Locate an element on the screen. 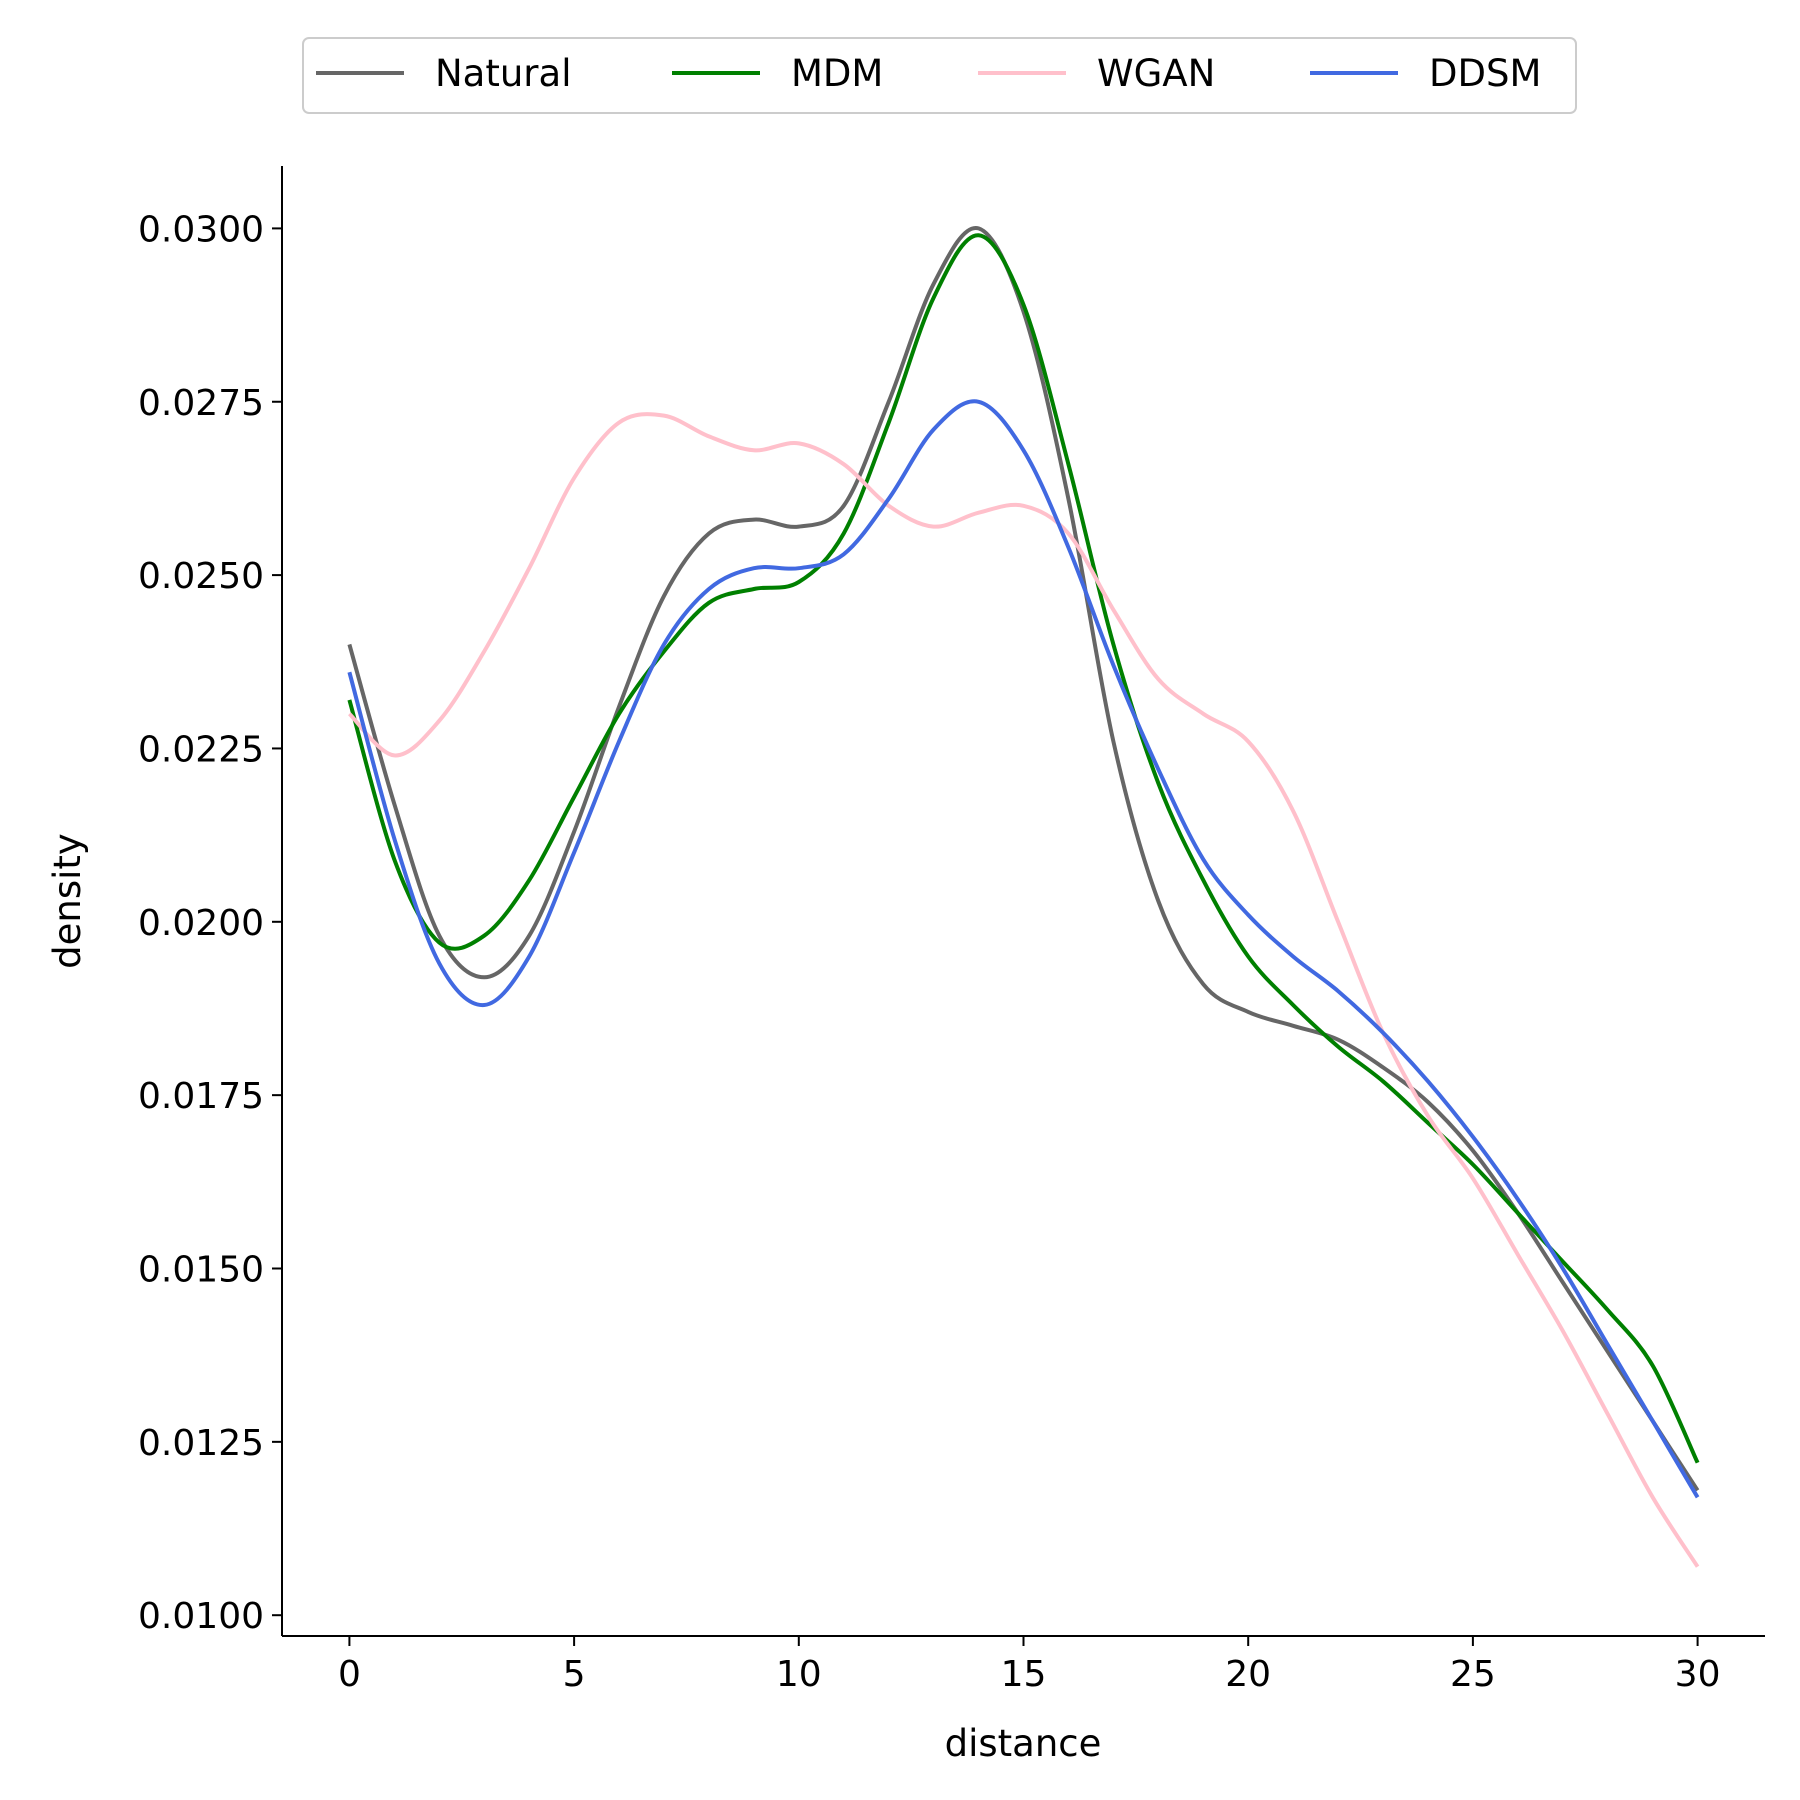 The height and width of the screenshot is (1800, 1800). x-tick-label: 5 is located at coordinates (574, 1674).